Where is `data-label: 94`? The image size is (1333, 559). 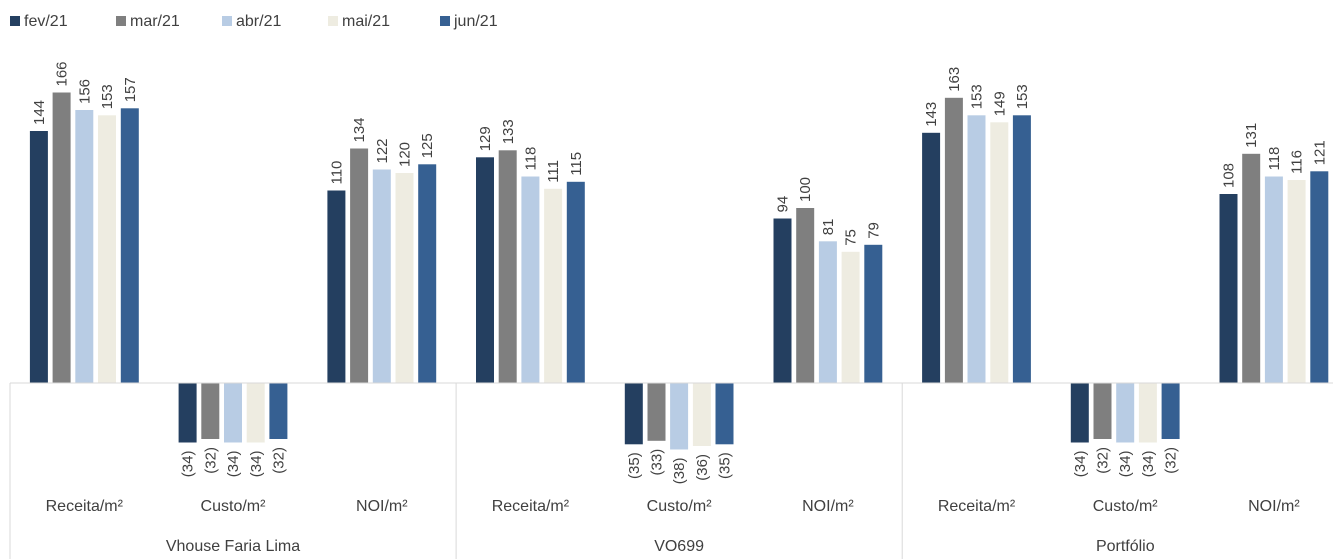
data-label: 94 is located at coordinates (783, 204).